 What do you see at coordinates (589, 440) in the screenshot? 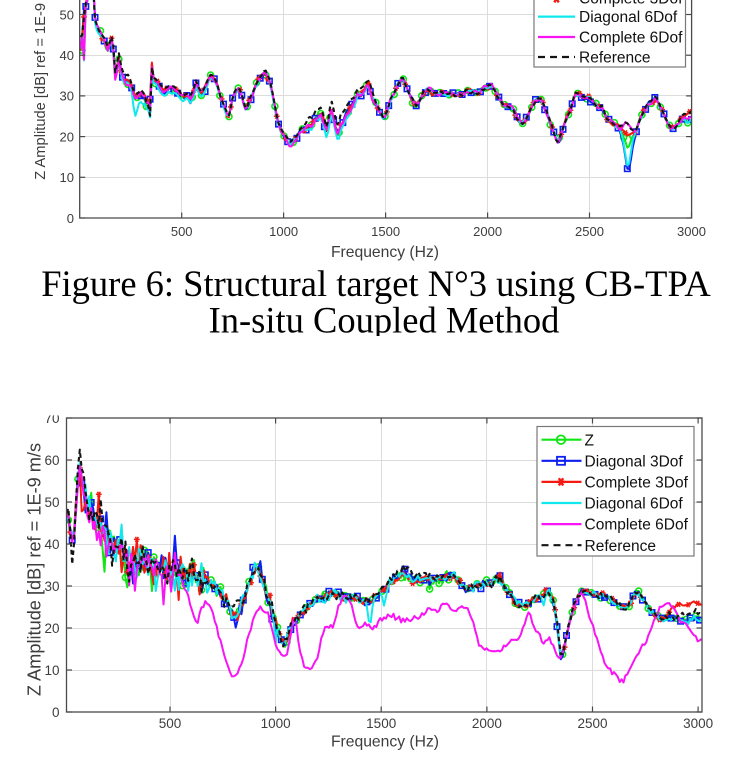
I see `svg-text: Z` at bounding box center [589, 440].